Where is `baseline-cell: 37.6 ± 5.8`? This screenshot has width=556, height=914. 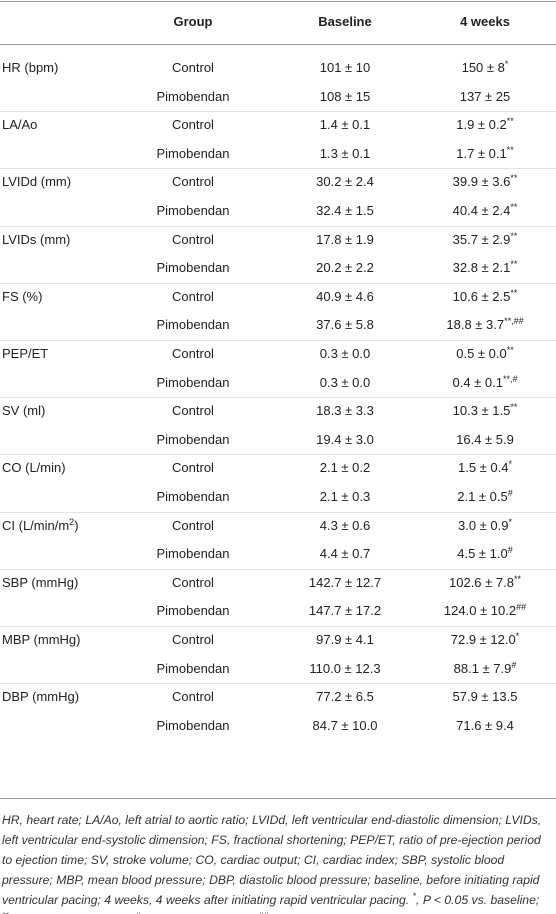
baseline-cell: 37.6 ± 5.8 is located at coordinates (345, 325).